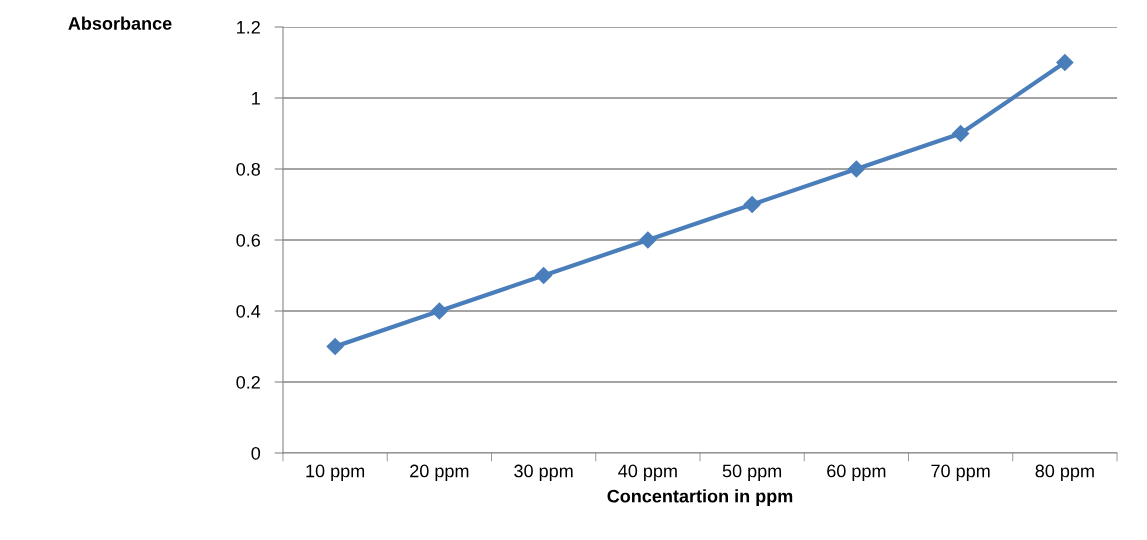 This screenshot has height=540, width=1147. What do you see at coordinates (248, 240) in the screenshot?
I see `y-tick-label: 0.6` at bounding box center [248, 240].